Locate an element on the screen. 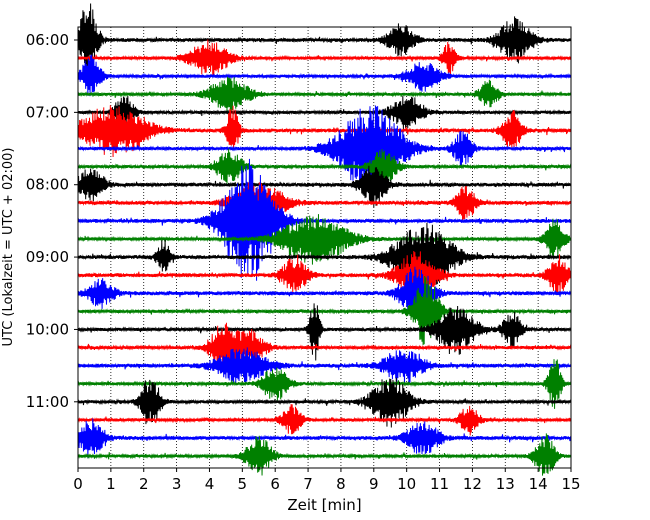 The image size is (650, 520). x-tick-label: 12 is located at coordinates (472, 484).